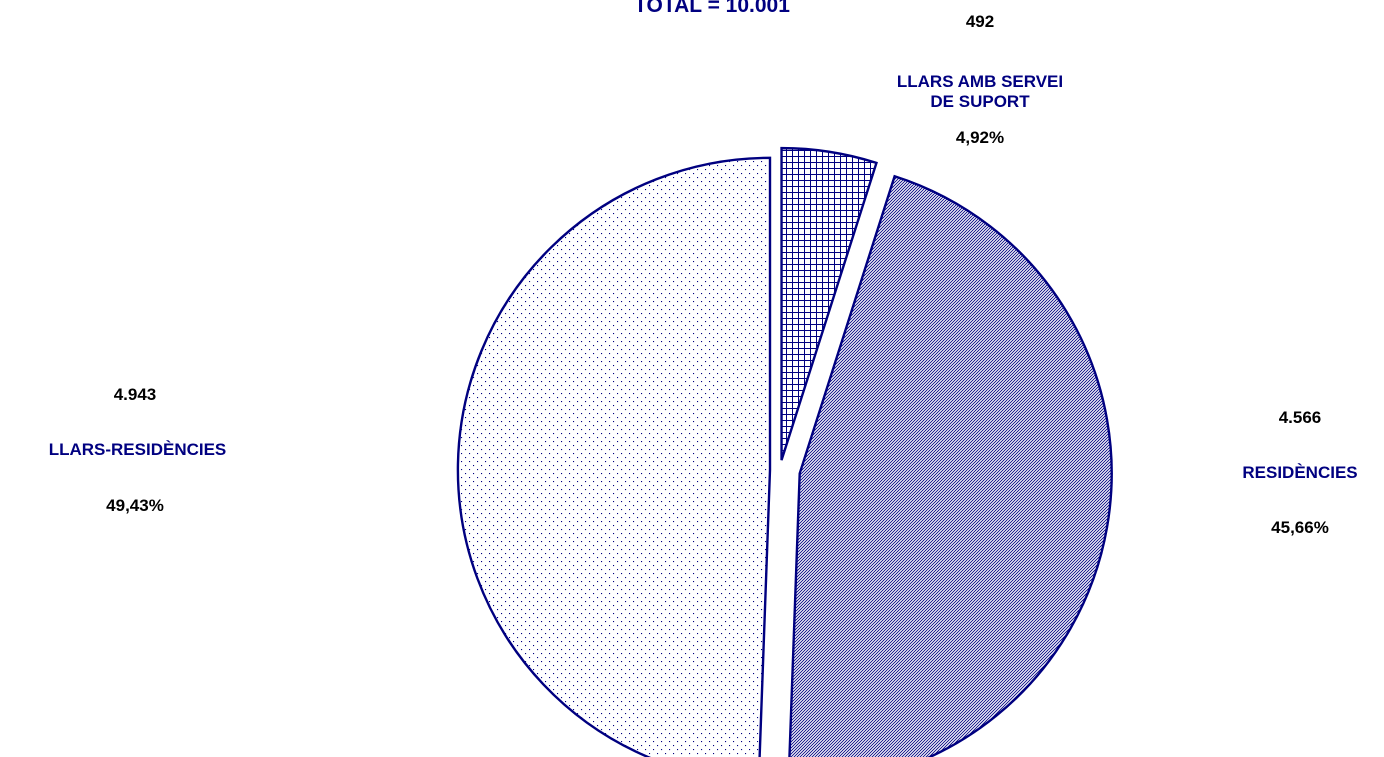 The height and width of the screenshot is (757, 1384). Describe the element at coordinates (829, 303) in the screenshot. I see `pie-slice-llars-amb-servei-de-suport` at that location.